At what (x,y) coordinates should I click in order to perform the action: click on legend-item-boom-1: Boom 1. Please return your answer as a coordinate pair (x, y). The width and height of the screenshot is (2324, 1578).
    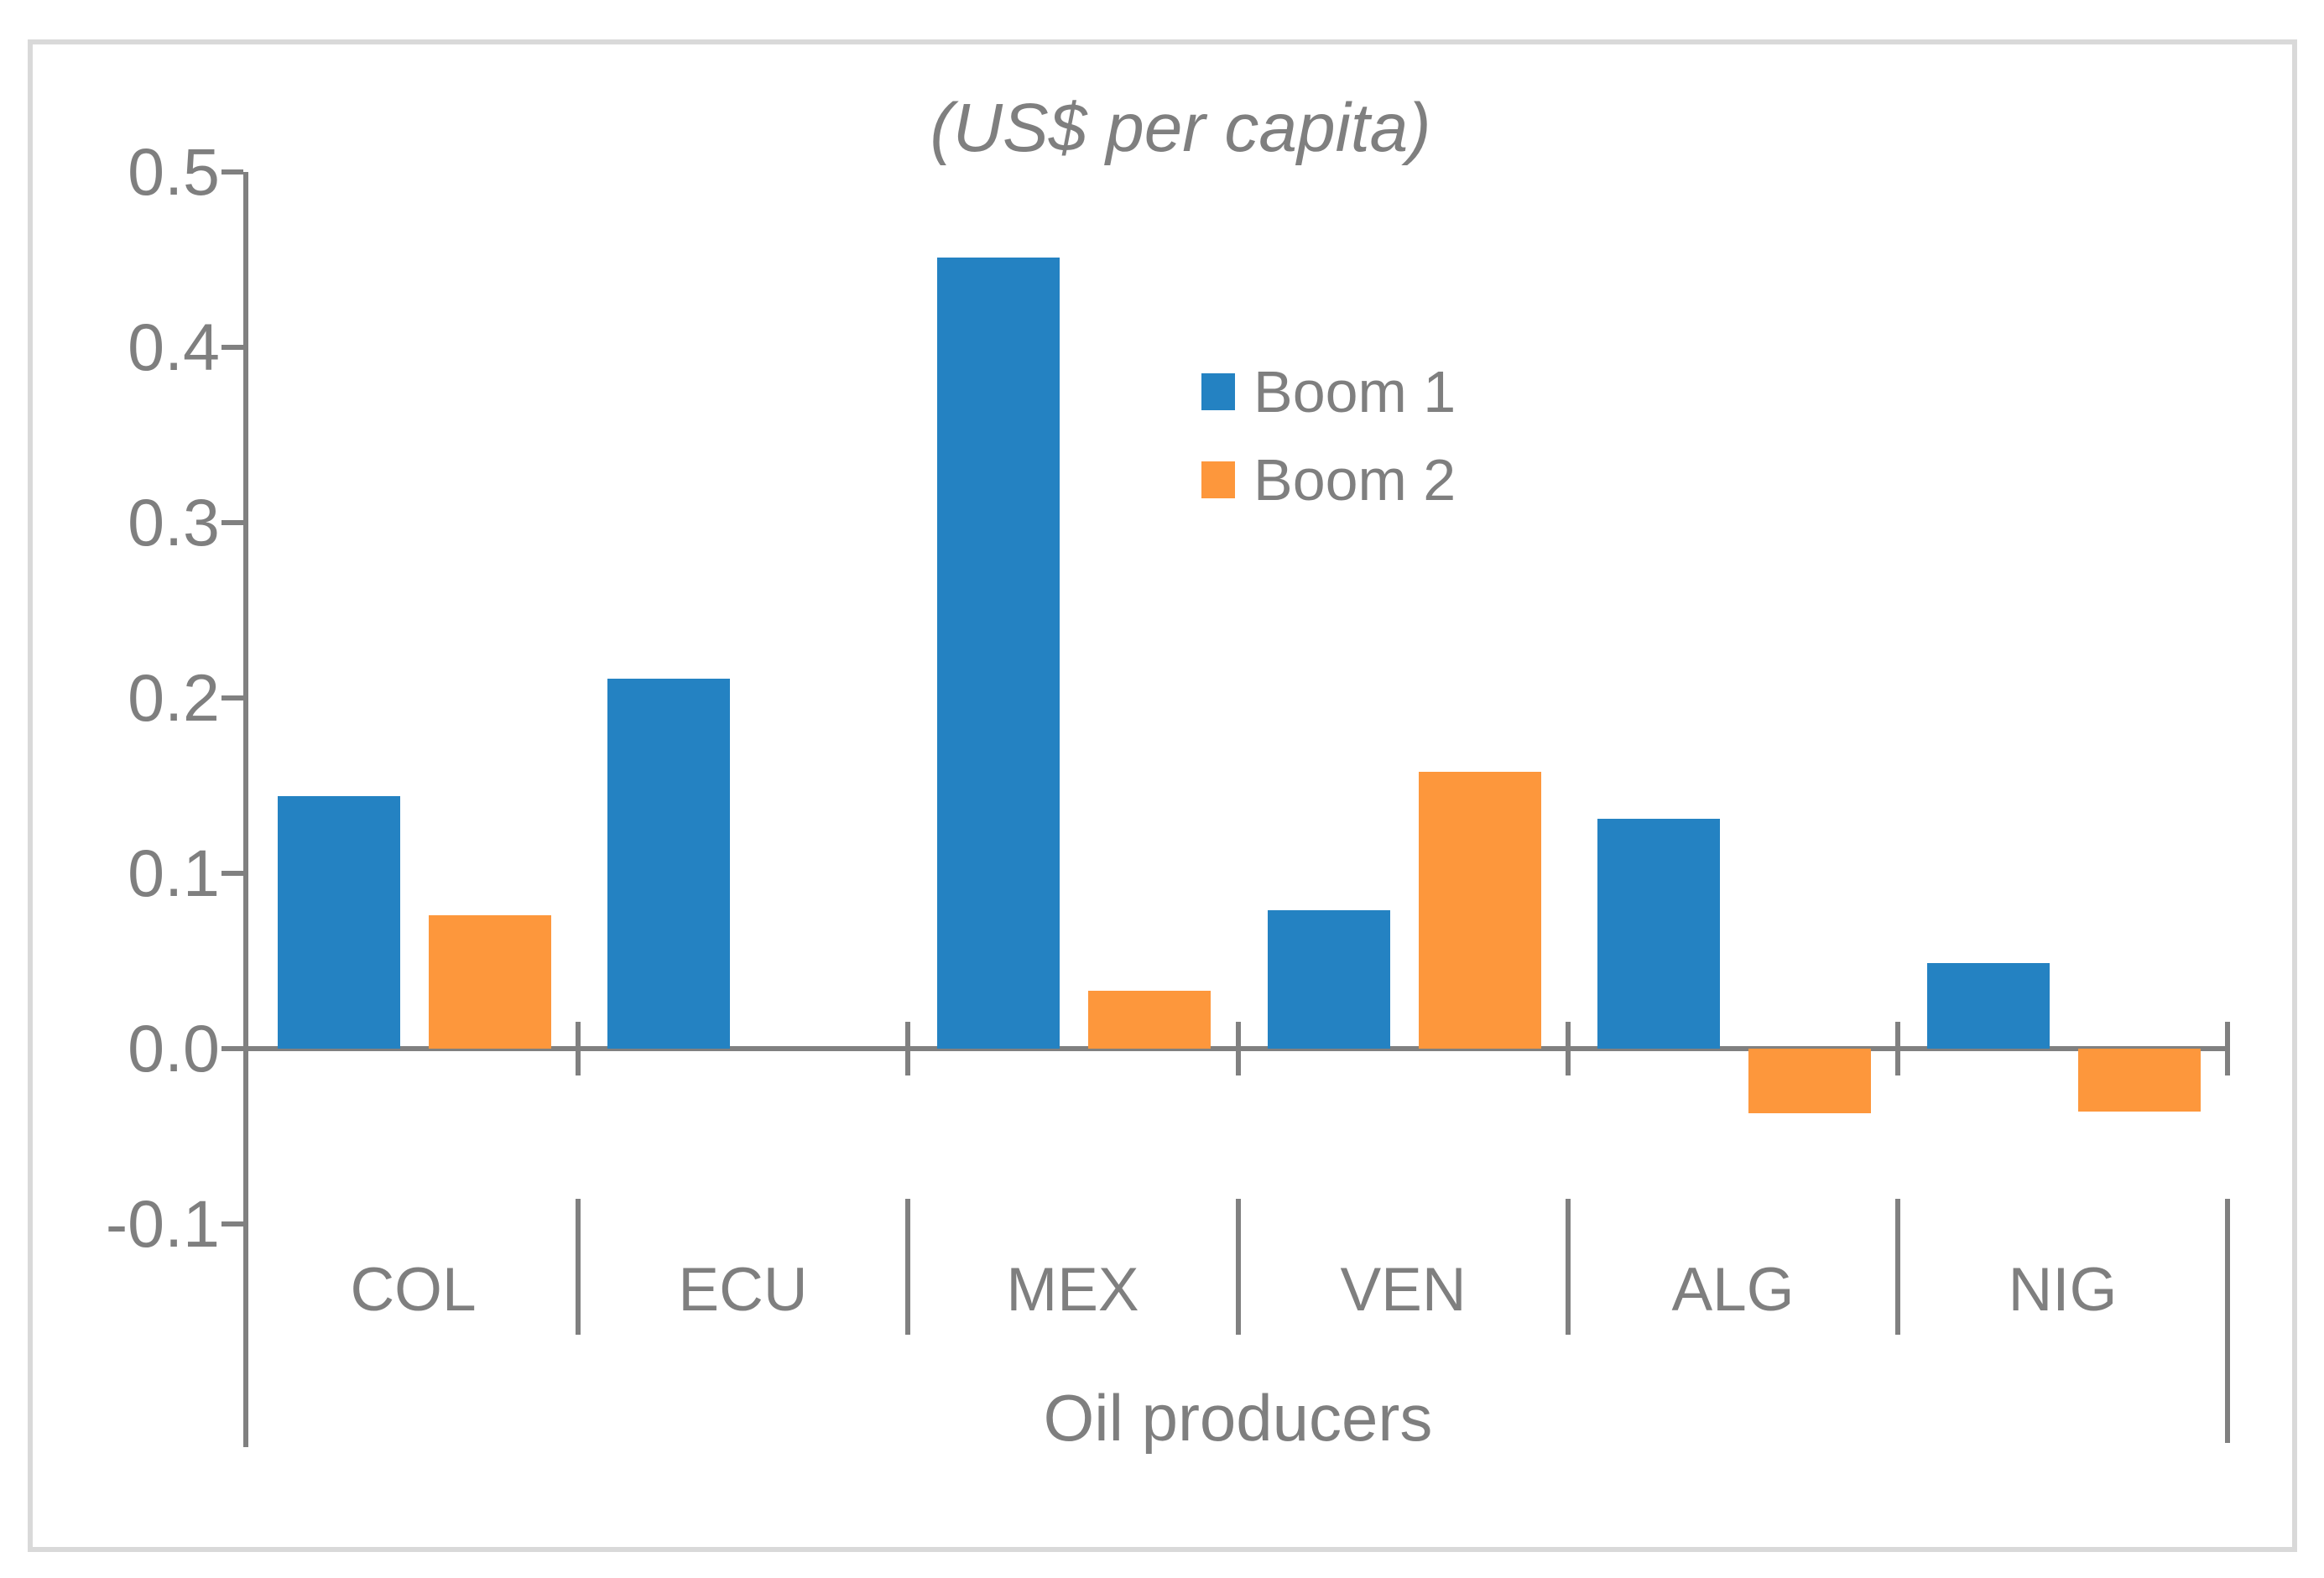
    Looking at the image, I should click on (1328, 391).